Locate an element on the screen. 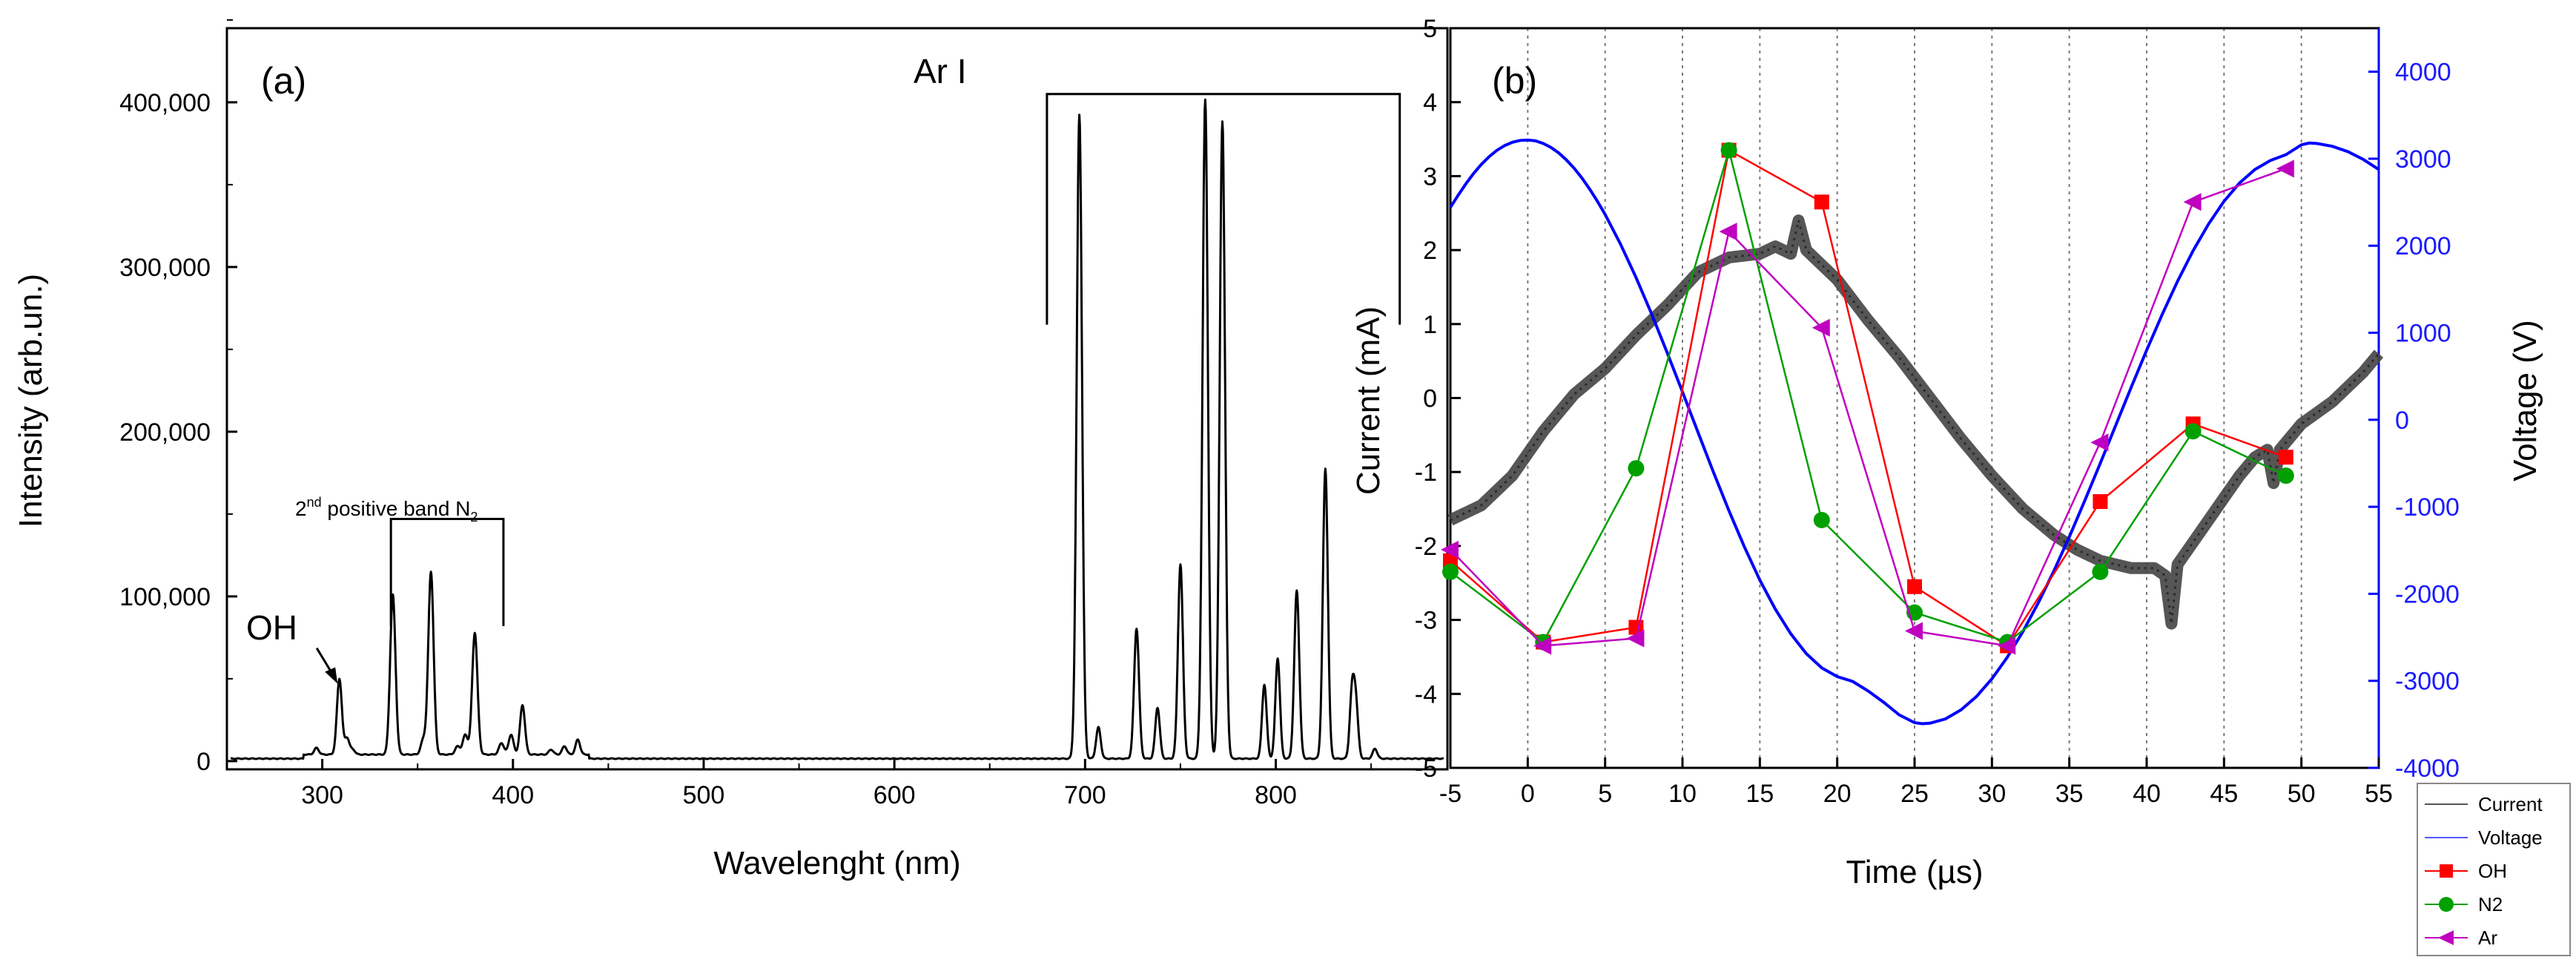 The image size is (2576, 960). current-y-ticks: -5 -4 -3 -2 -1 0 1 2 3 4 5 is located at coordinates (1438, 399).